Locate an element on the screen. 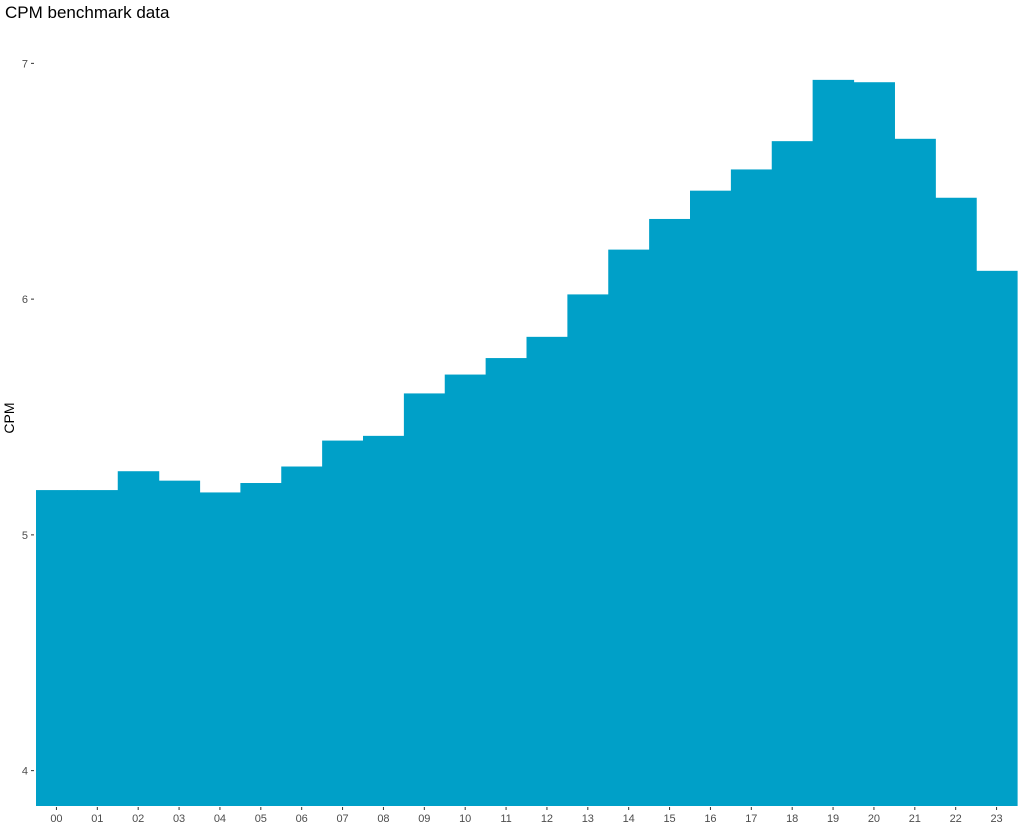 The height and width of the screenshot is (830, 1024). x-tick-label: 17 is located at coordinates (751, 819).